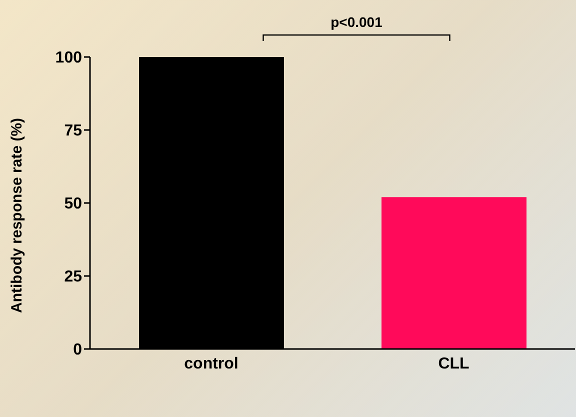  I want to click on y-tick-label: 25, so click(73, 277).